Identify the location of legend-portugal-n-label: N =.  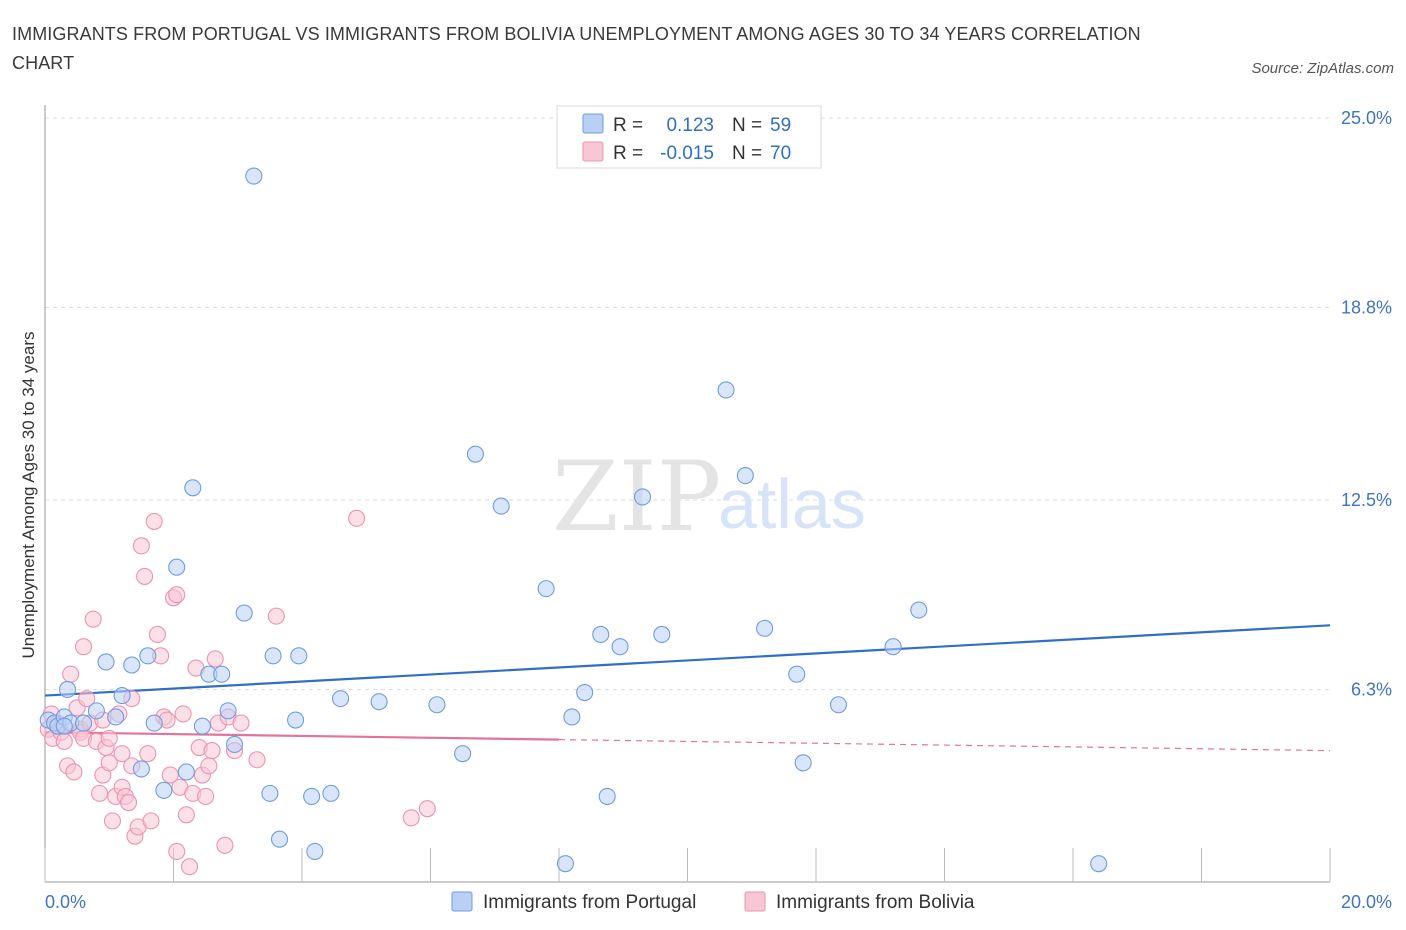
(747, 125).